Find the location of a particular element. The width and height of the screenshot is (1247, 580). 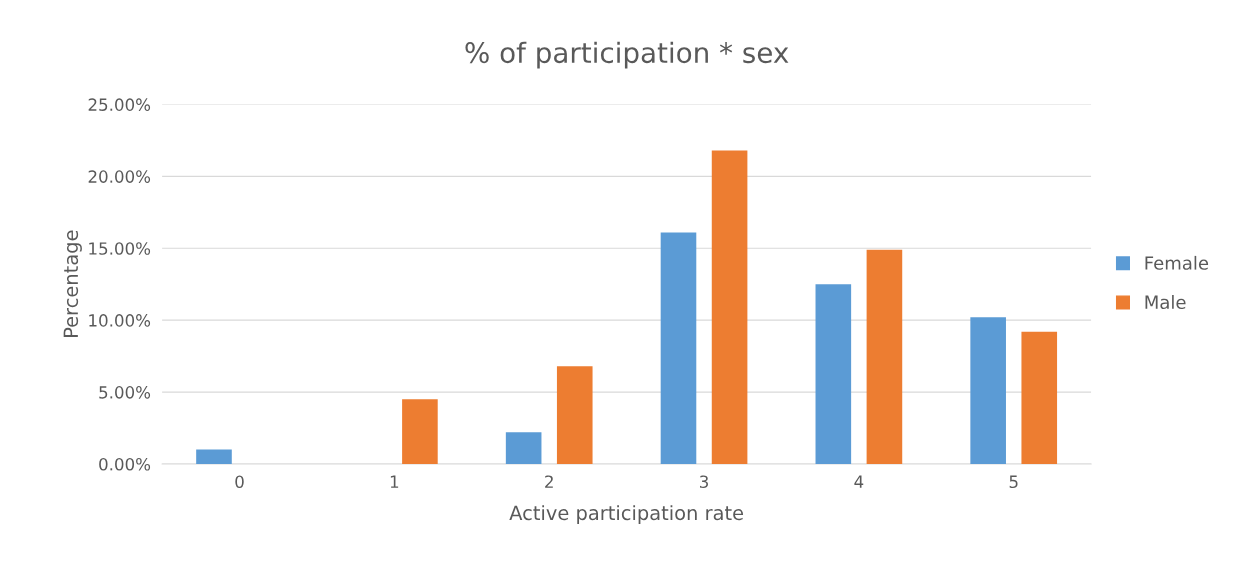

legend-label: Female is located at coordinates (1177, 262).